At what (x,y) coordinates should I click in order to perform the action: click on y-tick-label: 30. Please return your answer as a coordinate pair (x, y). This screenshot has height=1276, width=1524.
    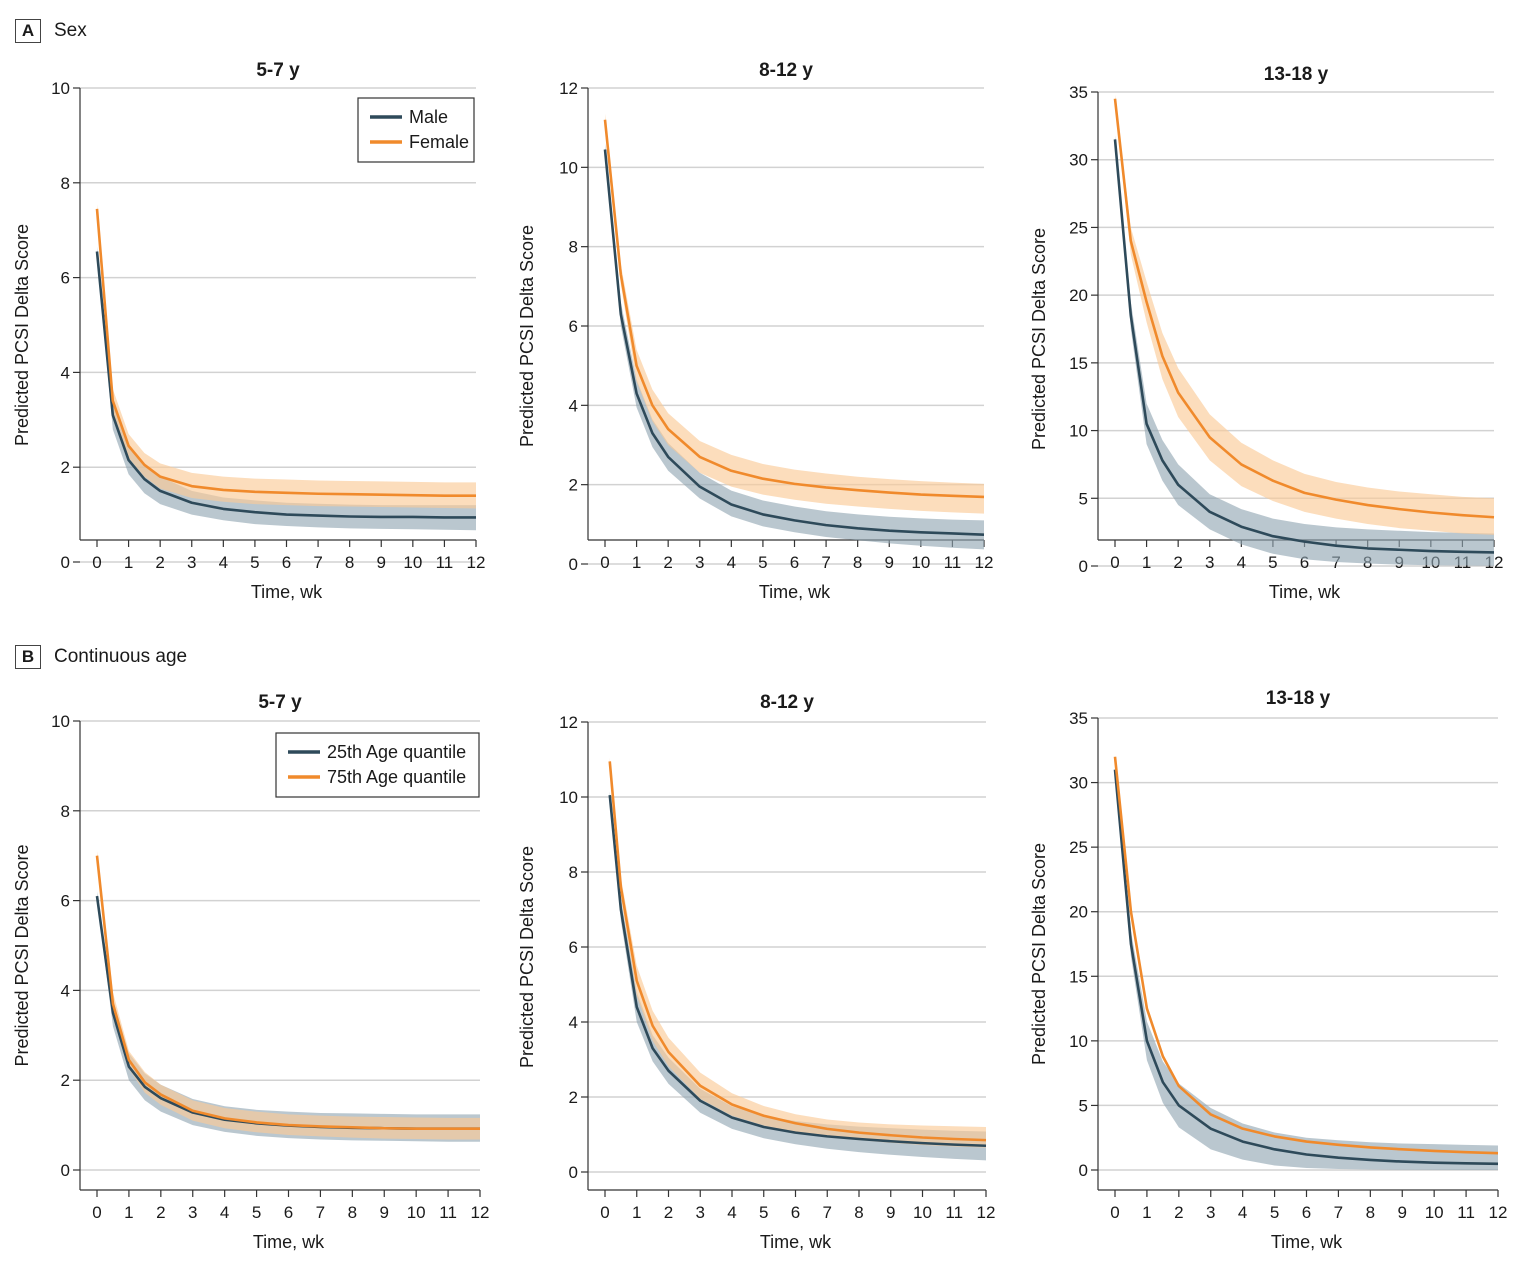
    Looking at the image, I should click on (1078, 160).